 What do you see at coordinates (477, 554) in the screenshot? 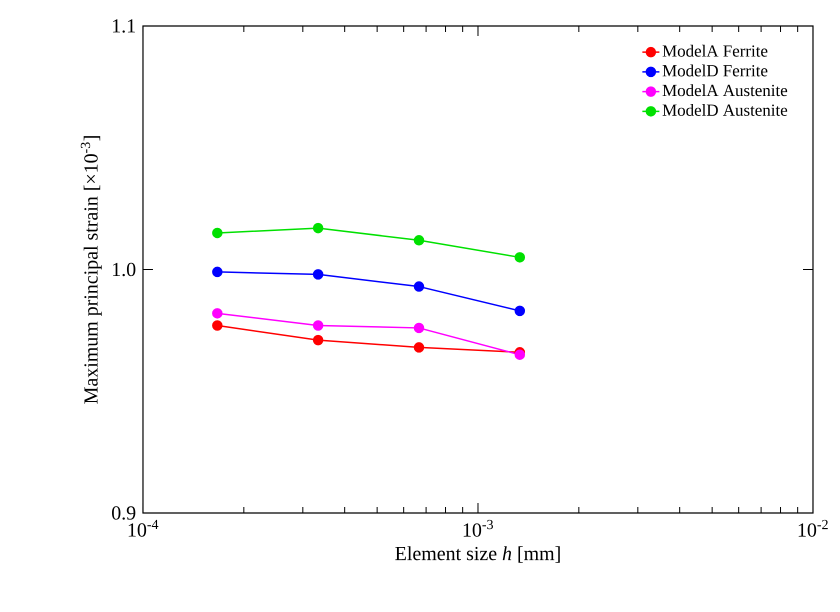
I see `x-axis-title: Element size h [mm]` at bounding box center [477, 554].